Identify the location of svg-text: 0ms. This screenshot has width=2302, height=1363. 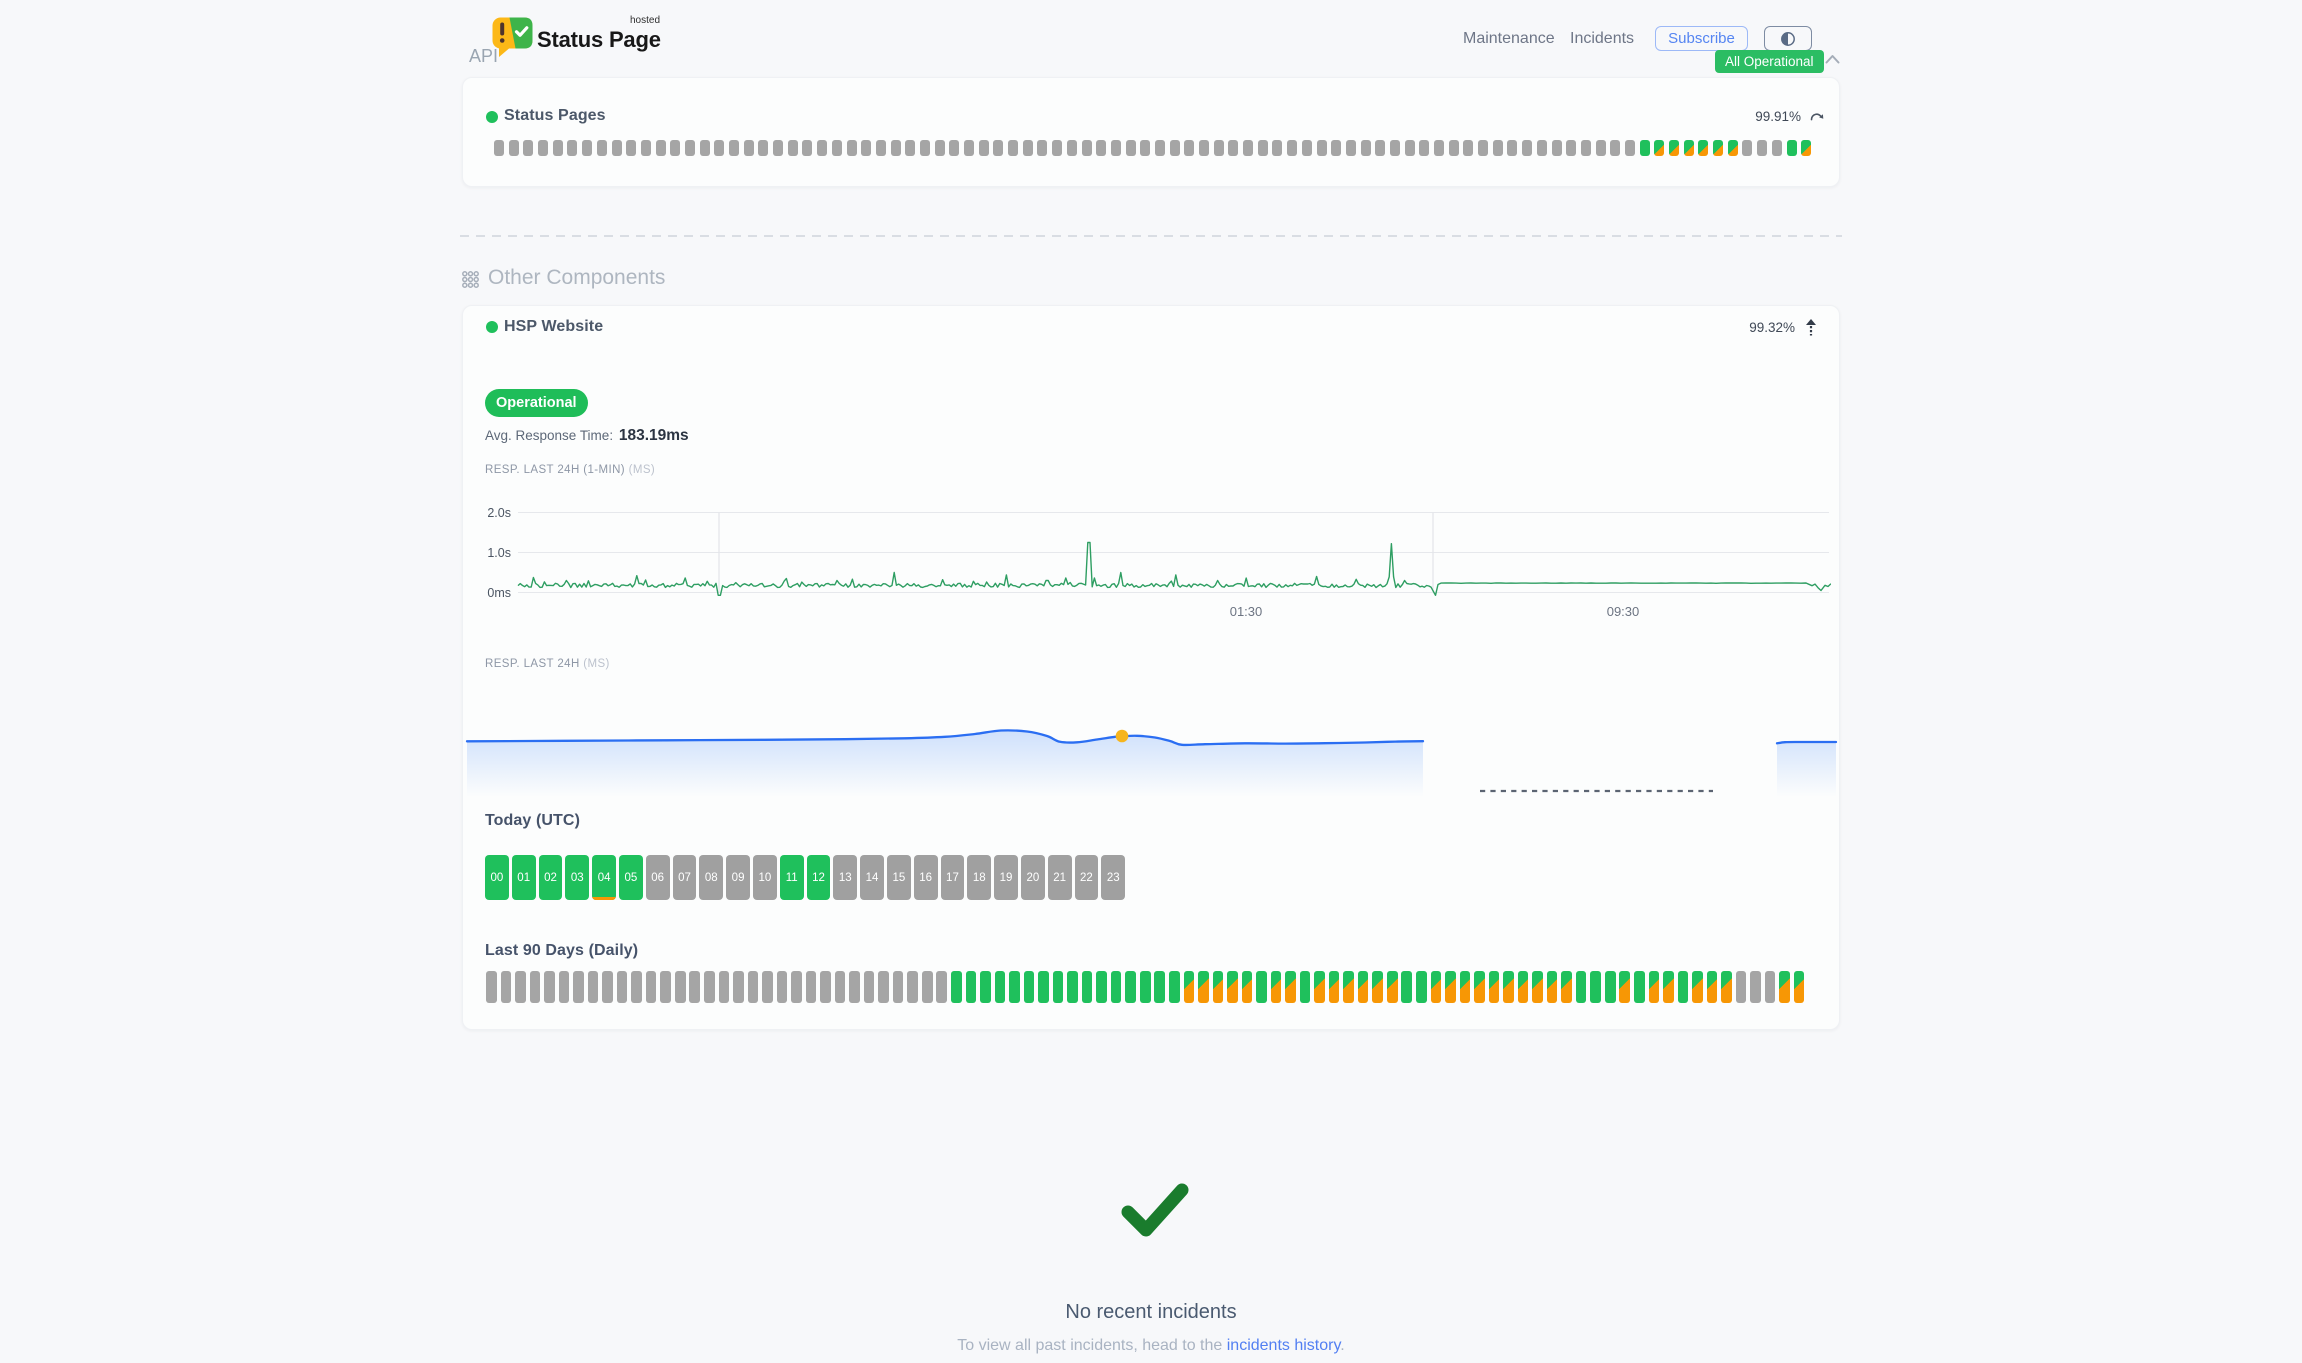
(499, 593).